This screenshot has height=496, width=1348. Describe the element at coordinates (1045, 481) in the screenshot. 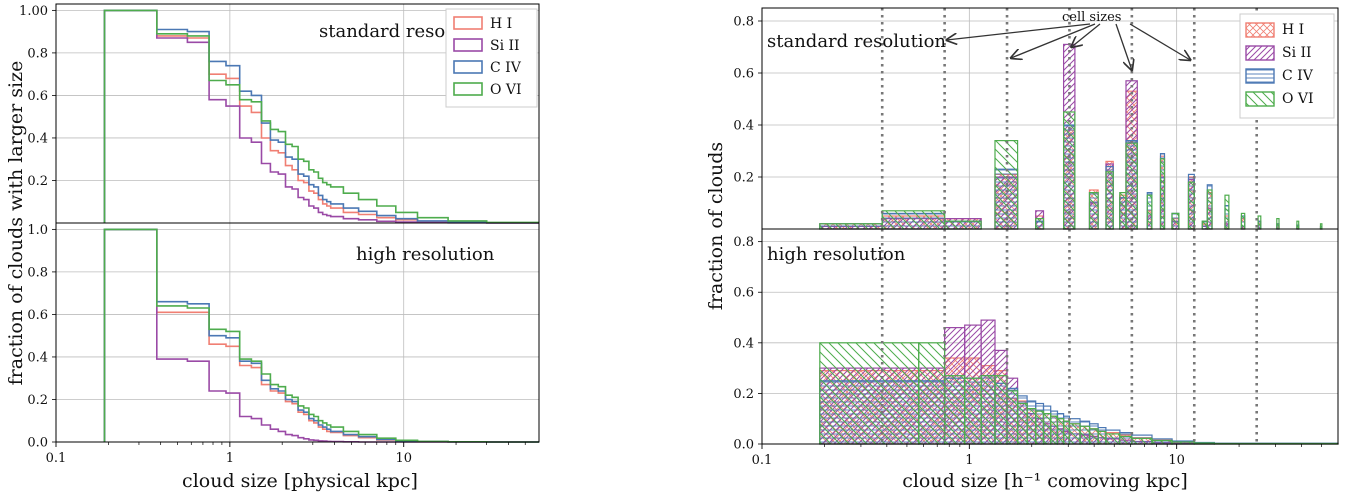

I see `right-x-axis-label: cloud size [h⁻¹ comoving kpc]` at that location.